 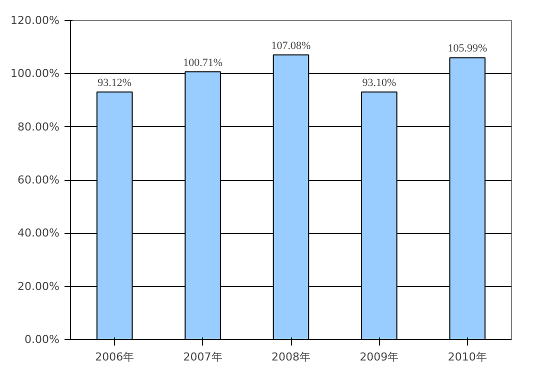 I want to click on x-tick-label: 2006年, so click(x=114, y=357).